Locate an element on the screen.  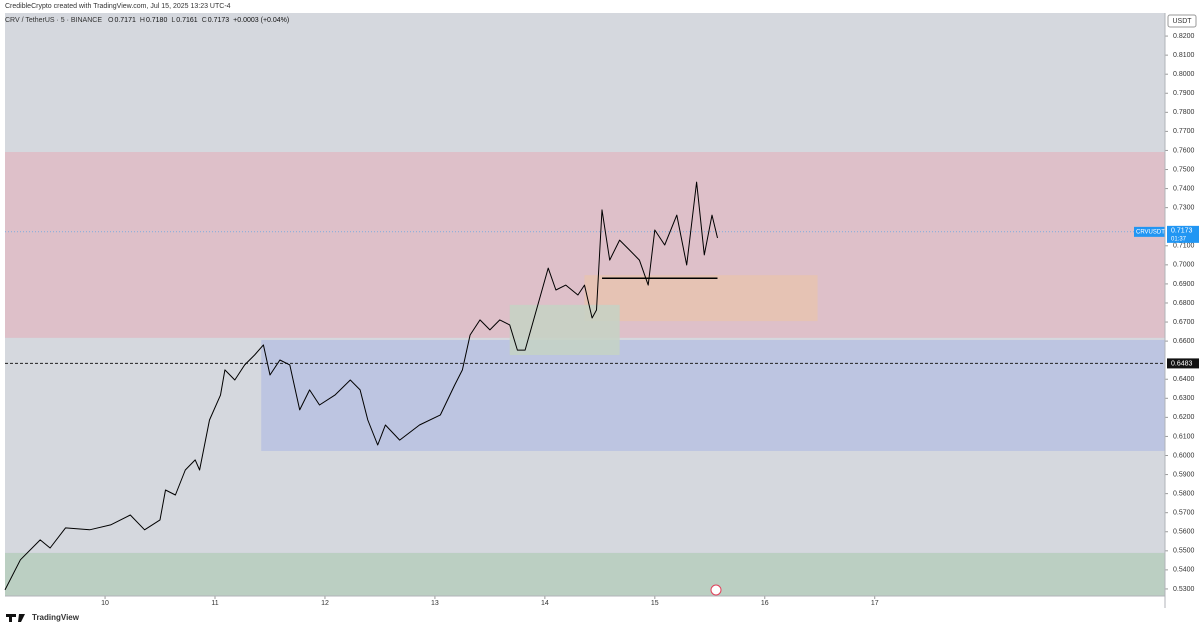
x-tick-label: 16 is located at coordinates (765, 603).